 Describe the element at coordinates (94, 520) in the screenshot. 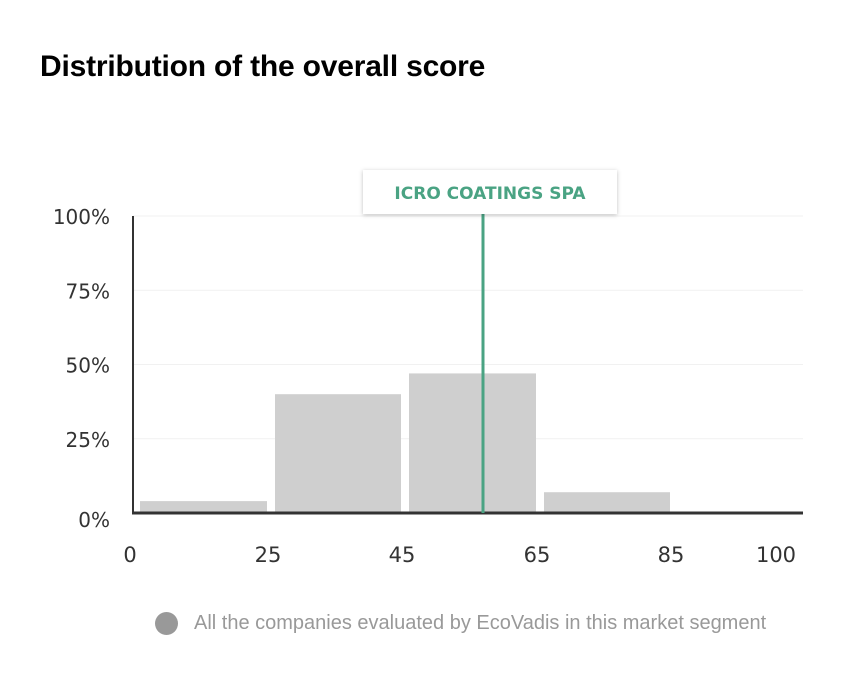

I see `y-tick-label: 0%` at that location.